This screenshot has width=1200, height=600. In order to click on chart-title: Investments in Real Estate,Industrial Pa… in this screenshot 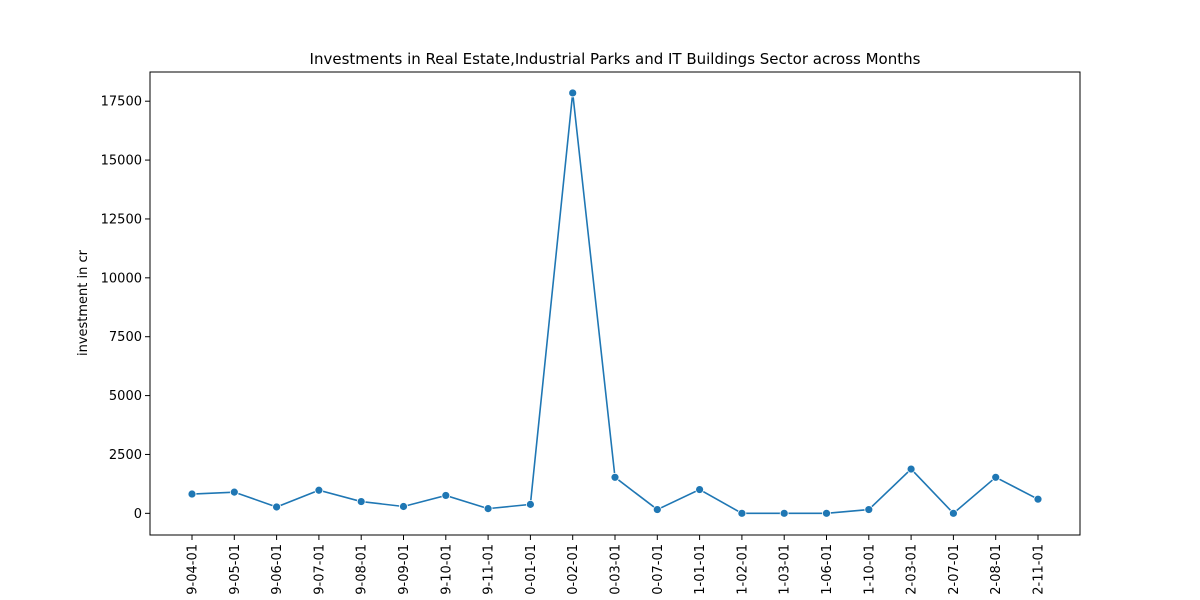, I will do `click(615, 59)`.